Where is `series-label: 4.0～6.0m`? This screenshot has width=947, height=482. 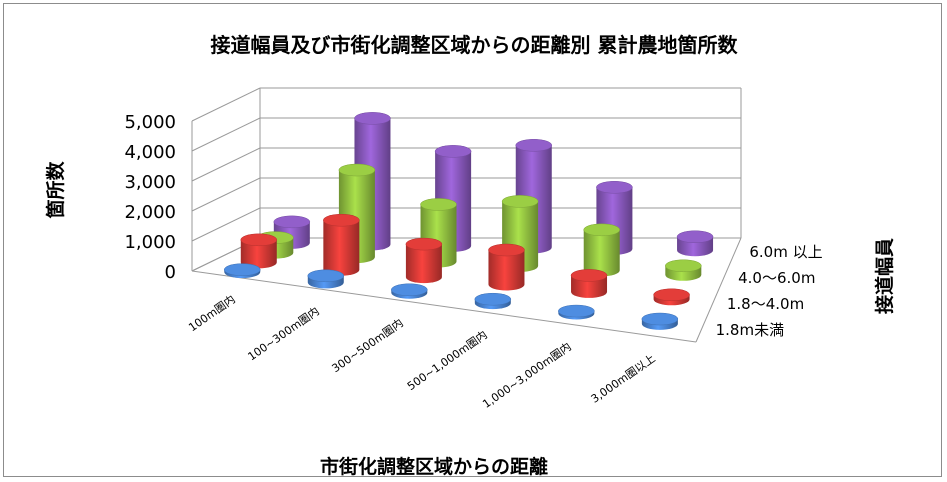
series-label: 4.0～6.0m is located at coordinates (776, 278).